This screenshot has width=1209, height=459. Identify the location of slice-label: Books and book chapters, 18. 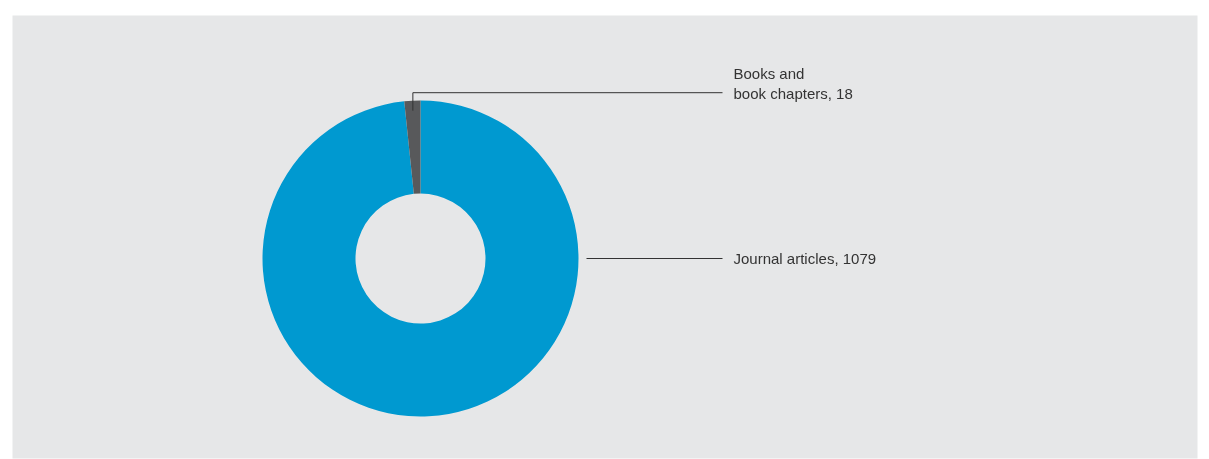
(793, 84).